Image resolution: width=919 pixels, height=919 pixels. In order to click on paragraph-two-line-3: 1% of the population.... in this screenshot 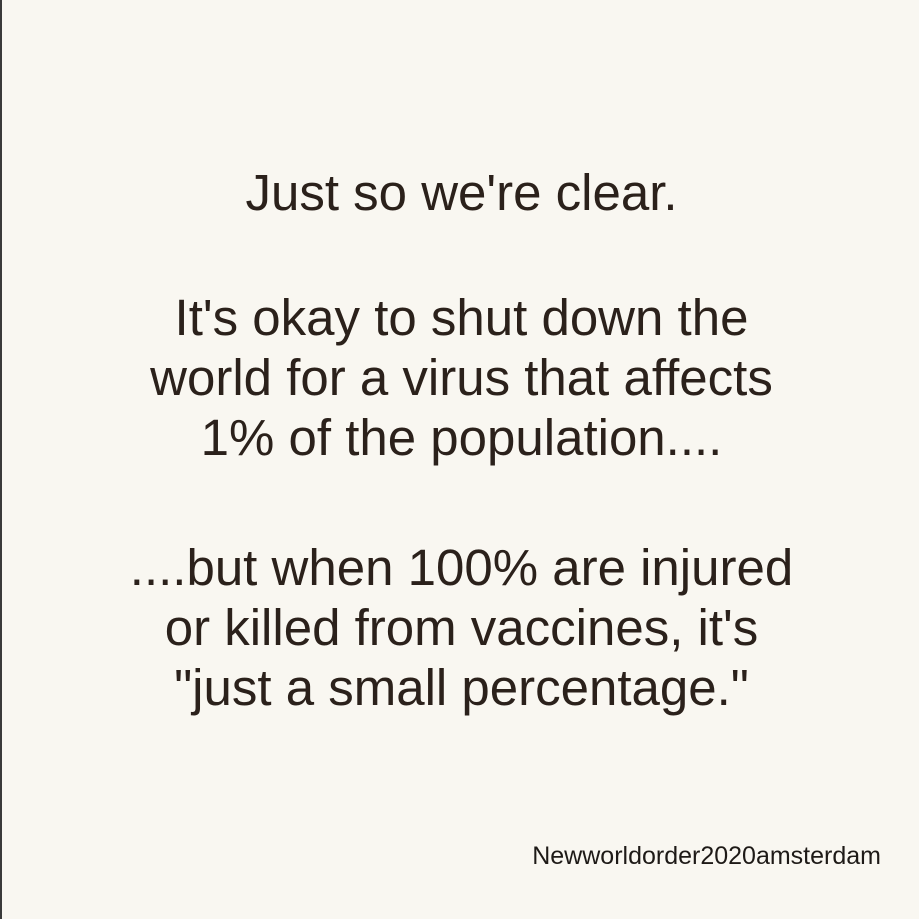, I will do `click(461, 437)`.